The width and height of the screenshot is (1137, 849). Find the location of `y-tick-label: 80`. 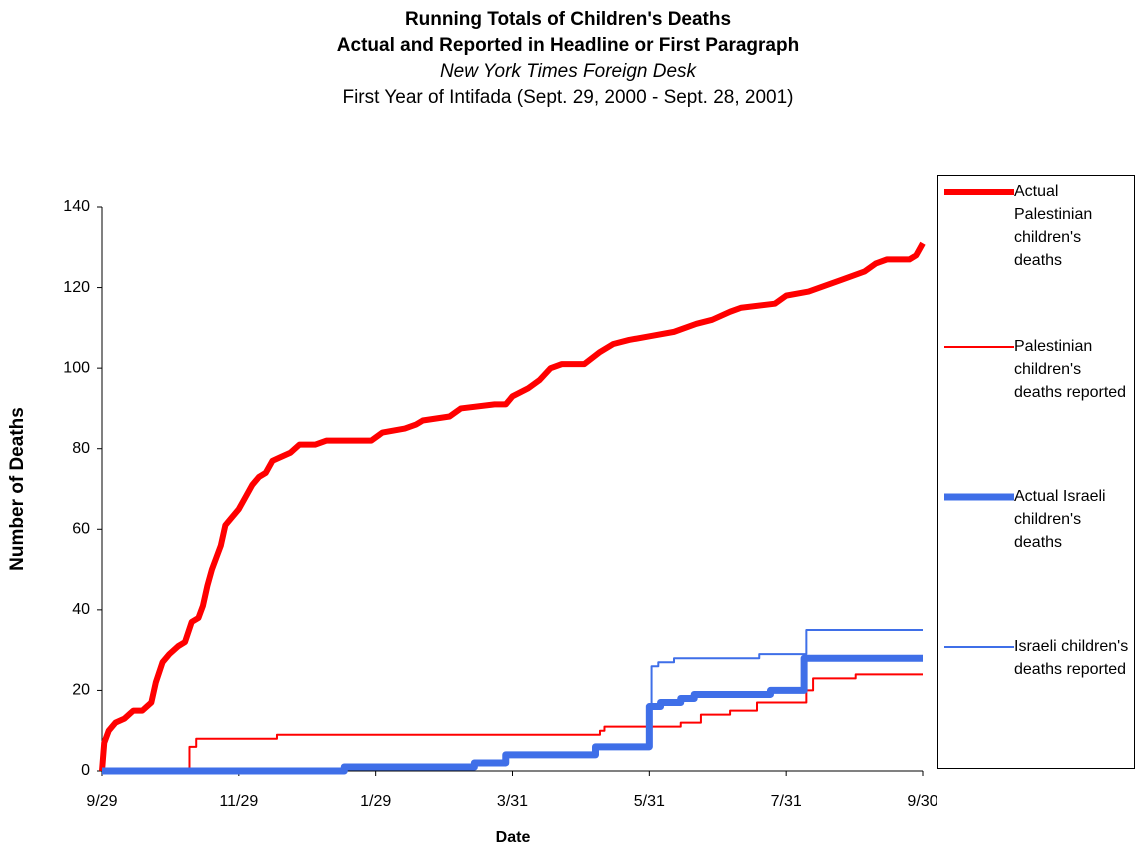

y-tick-label: 80 is located at coordinates (81, 448).